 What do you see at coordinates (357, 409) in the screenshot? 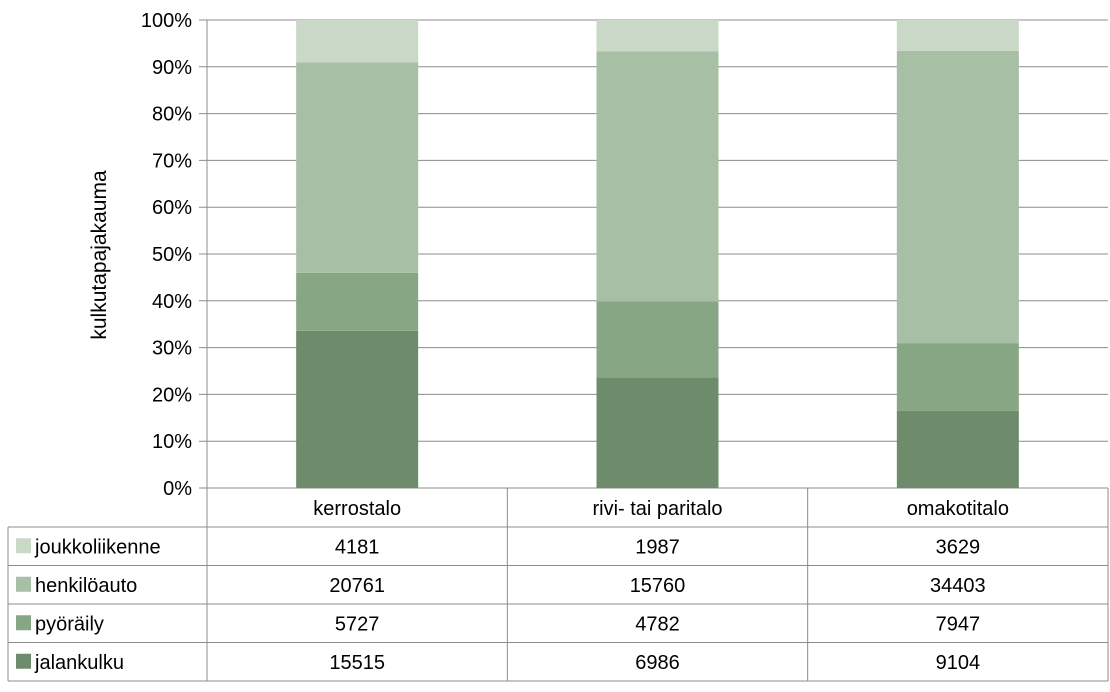
I see `bar-jalankulku-kerrostalo` at bounding box center [357, 409].